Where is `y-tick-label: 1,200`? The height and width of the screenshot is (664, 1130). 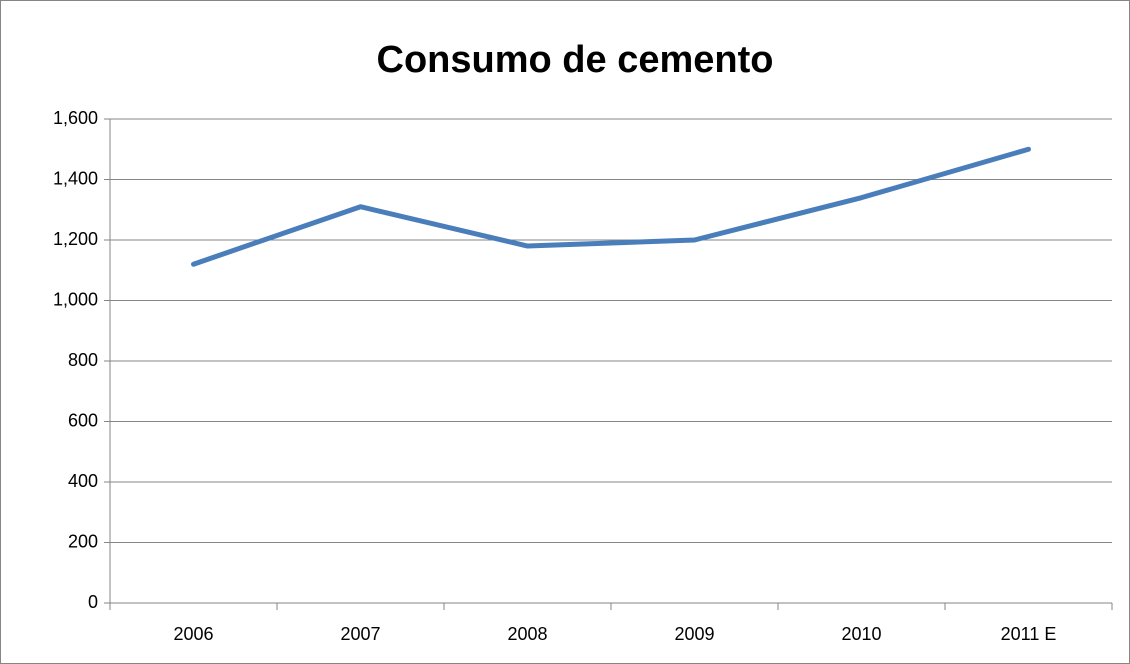 y-tick-label: 1,200 is located at coordinates (75, 239).